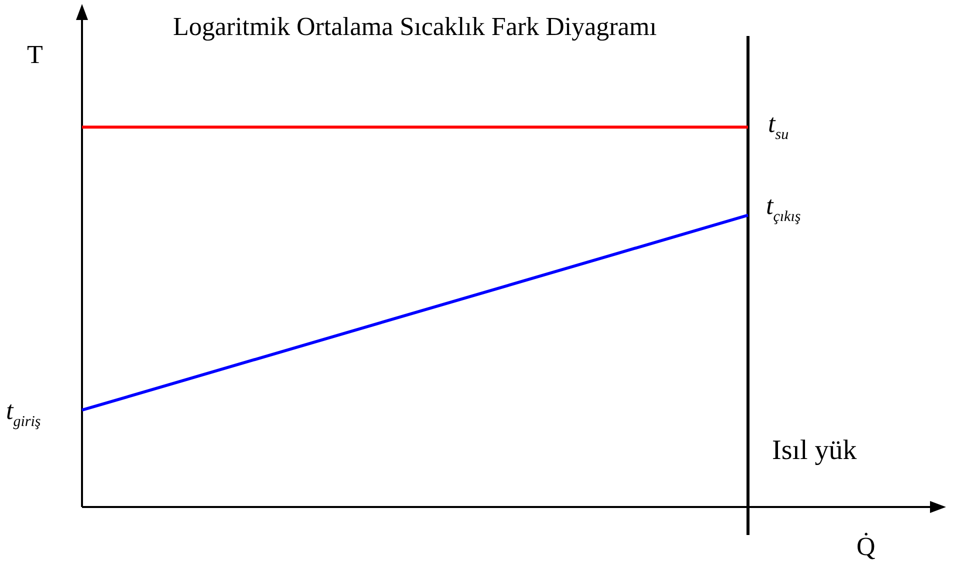 This screenshot has height=561, width=958. I want to click on annotation: t$_{çıkış}$, so click(783, 208).